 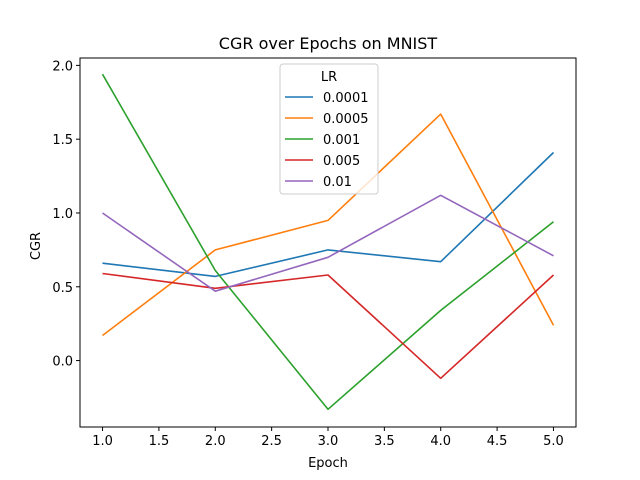 I want to click on legend-label: 0.0005, so click(x=346, y=119).